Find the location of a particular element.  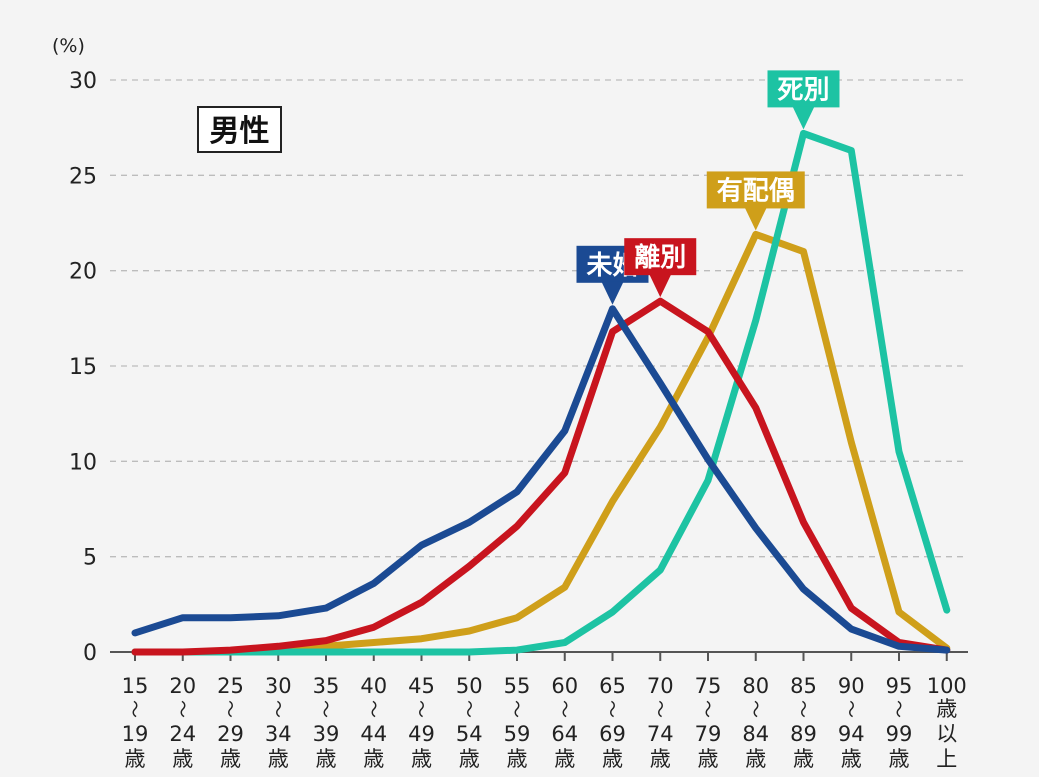

x-tick-label-3-2: 34 is located at coordinates (278, 734).